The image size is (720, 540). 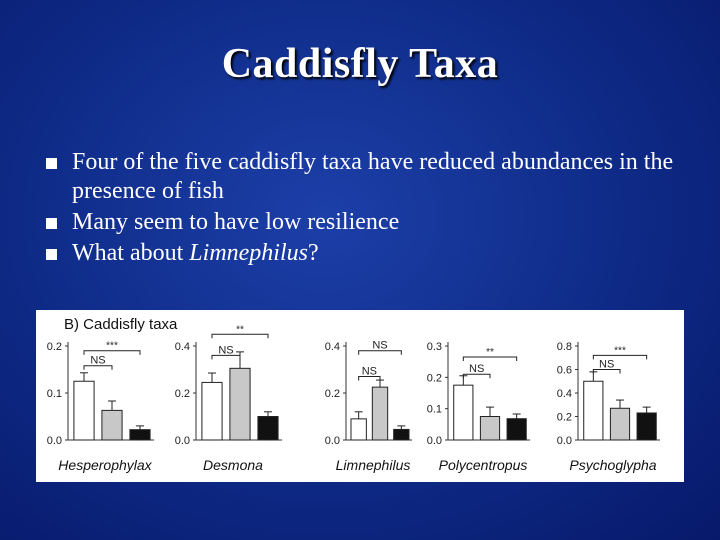 I want to click on taxon-label: Psychoglypha, so click(x=612, y=465).